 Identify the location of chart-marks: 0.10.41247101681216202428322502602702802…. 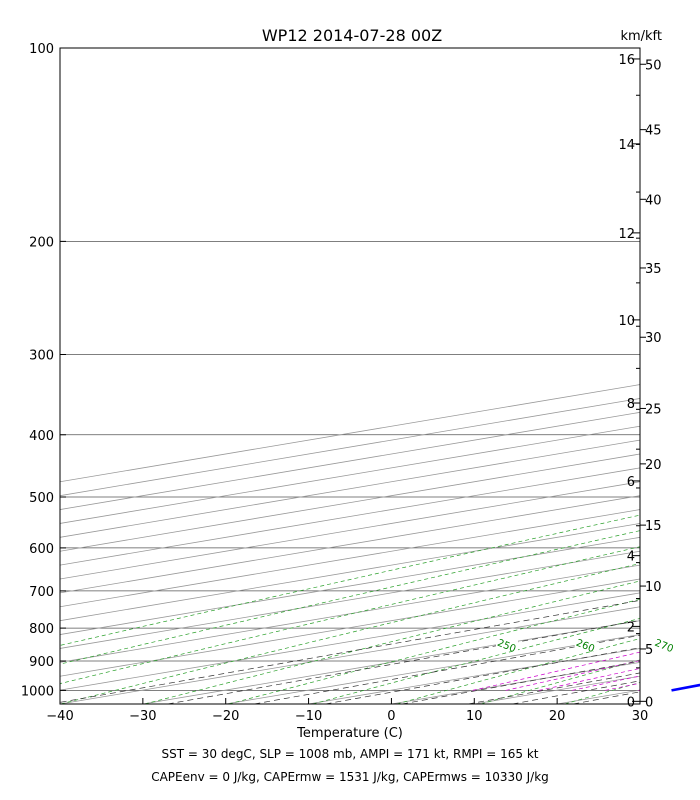
(597, 665).